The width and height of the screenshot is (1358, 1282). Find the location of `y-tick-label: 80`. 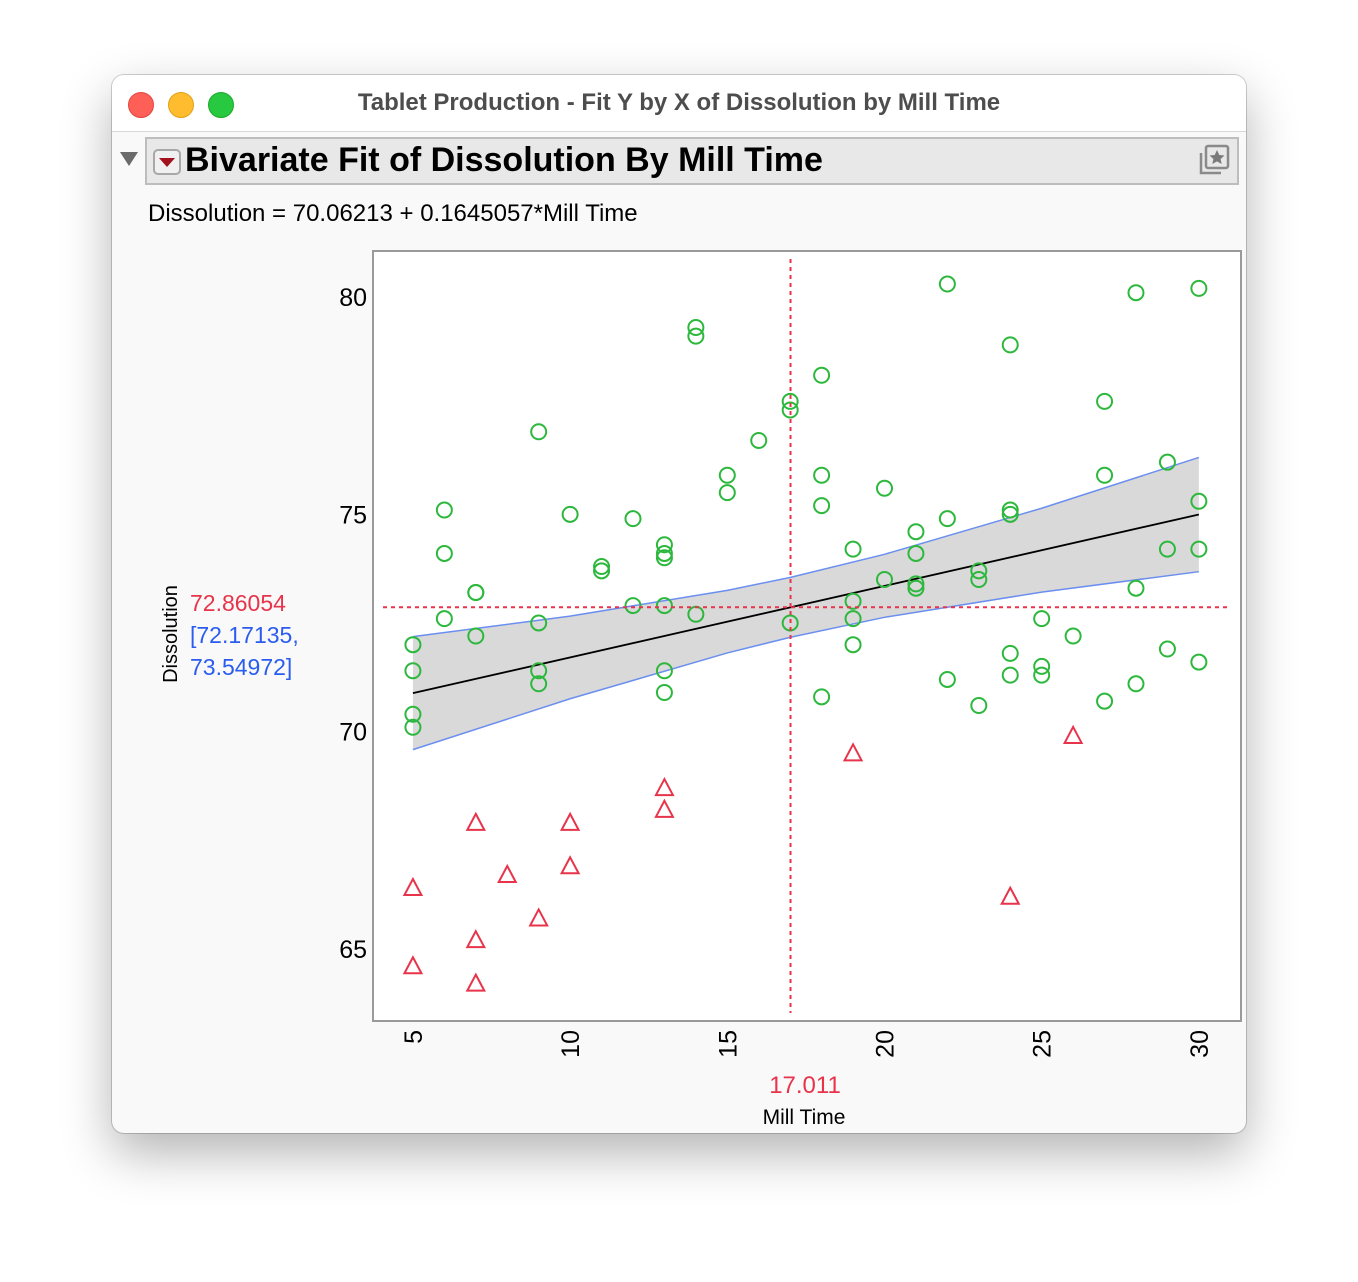

y-tick-label: 80 is located at coordinates (353, 298).